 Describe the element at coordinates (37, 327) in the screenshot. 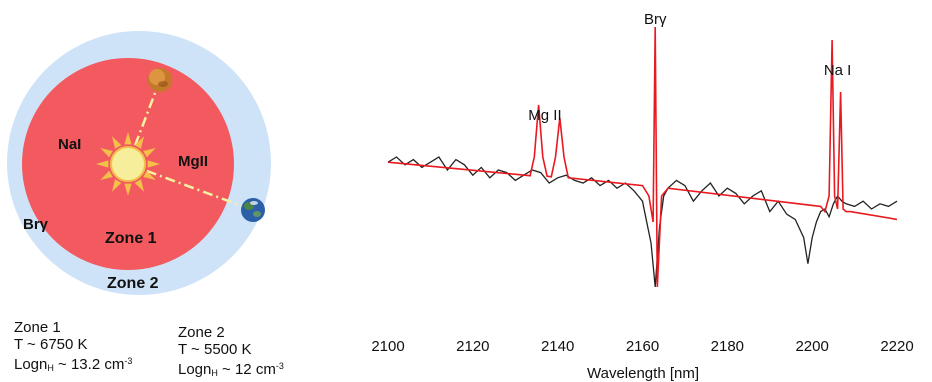

I see `zone1-properties-title: Zone 1` at that location.